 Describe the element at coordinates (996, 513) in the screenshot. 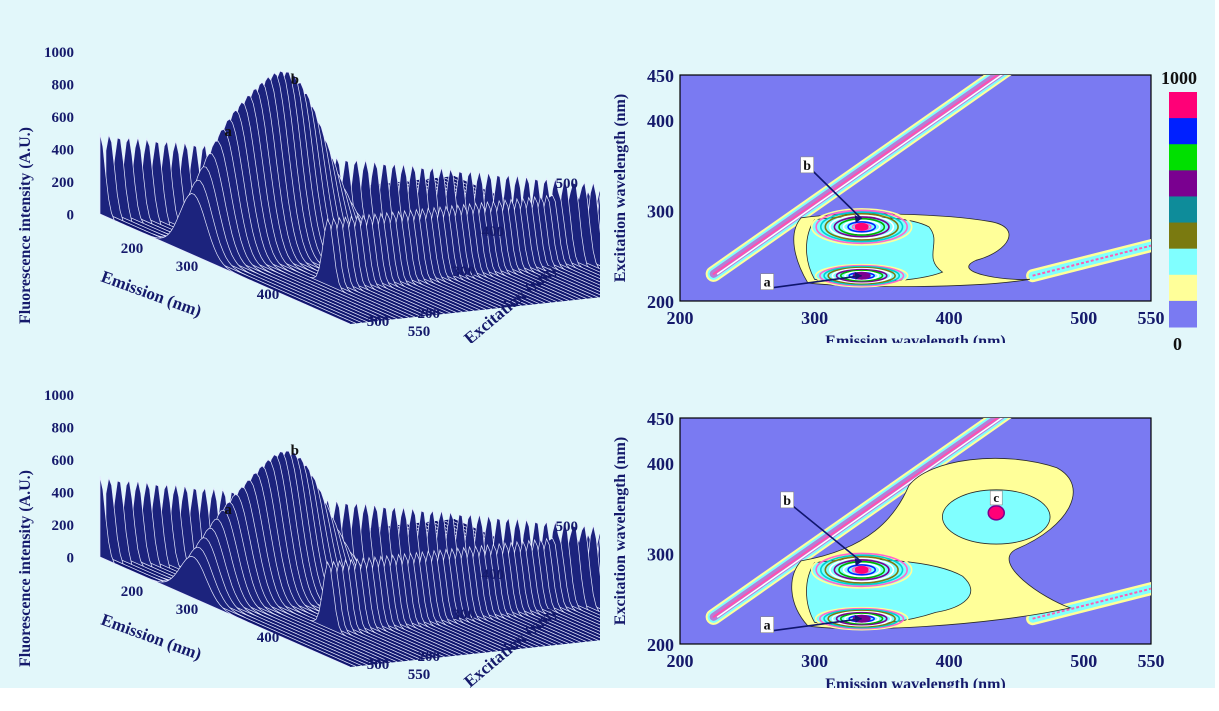

I see `peak-c-core` at that location.